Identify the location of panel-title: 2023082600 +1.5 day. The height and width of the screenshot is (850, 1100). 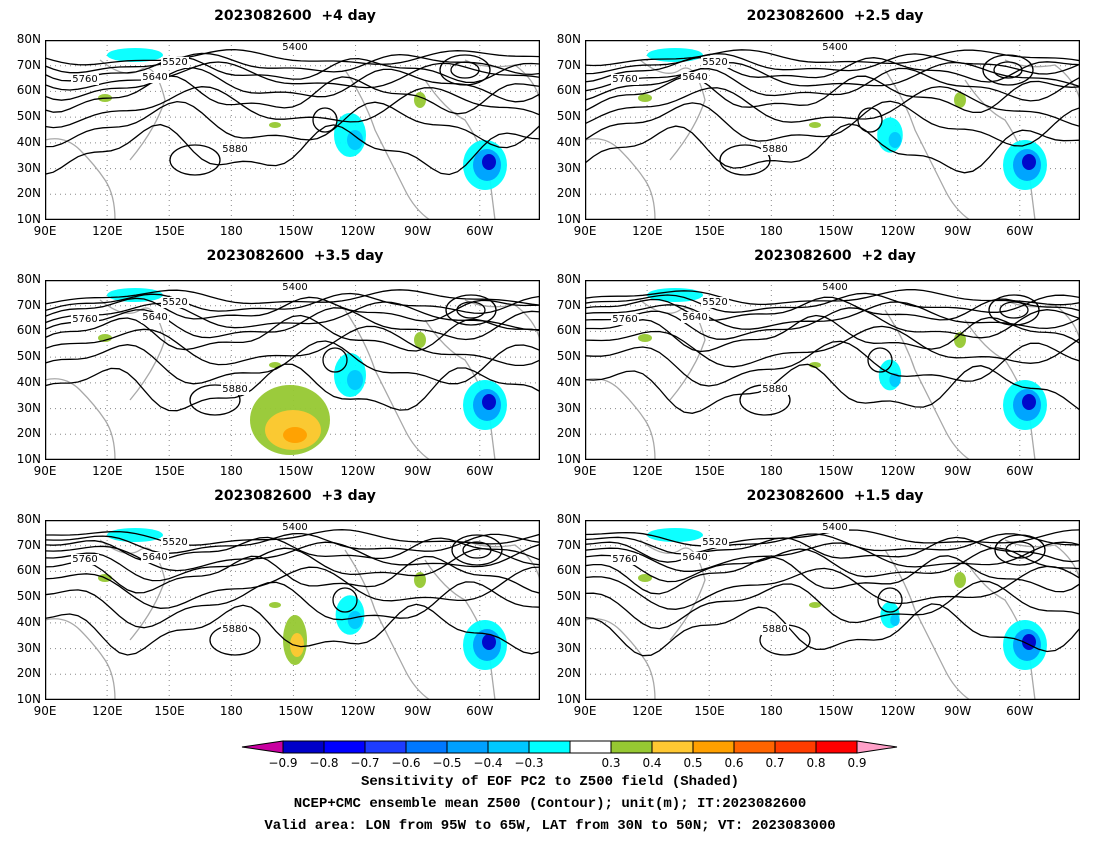
(835, 496).